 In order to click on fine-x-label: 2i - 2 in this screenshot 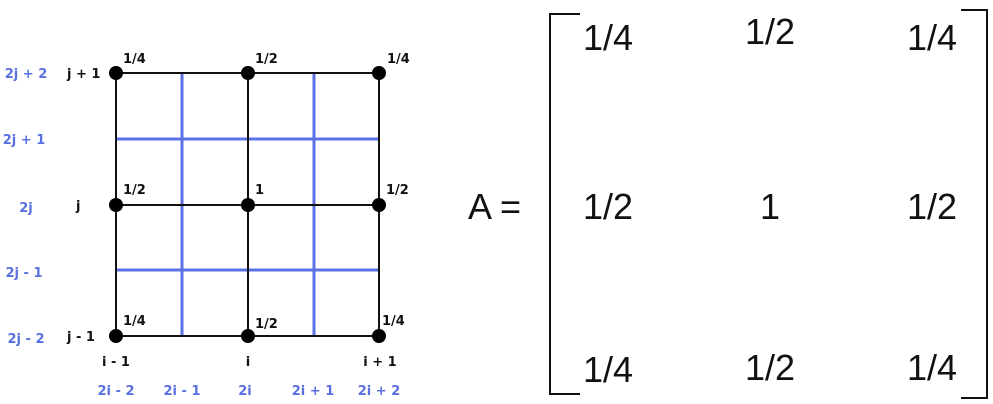, I will do `click(116, 391)`.